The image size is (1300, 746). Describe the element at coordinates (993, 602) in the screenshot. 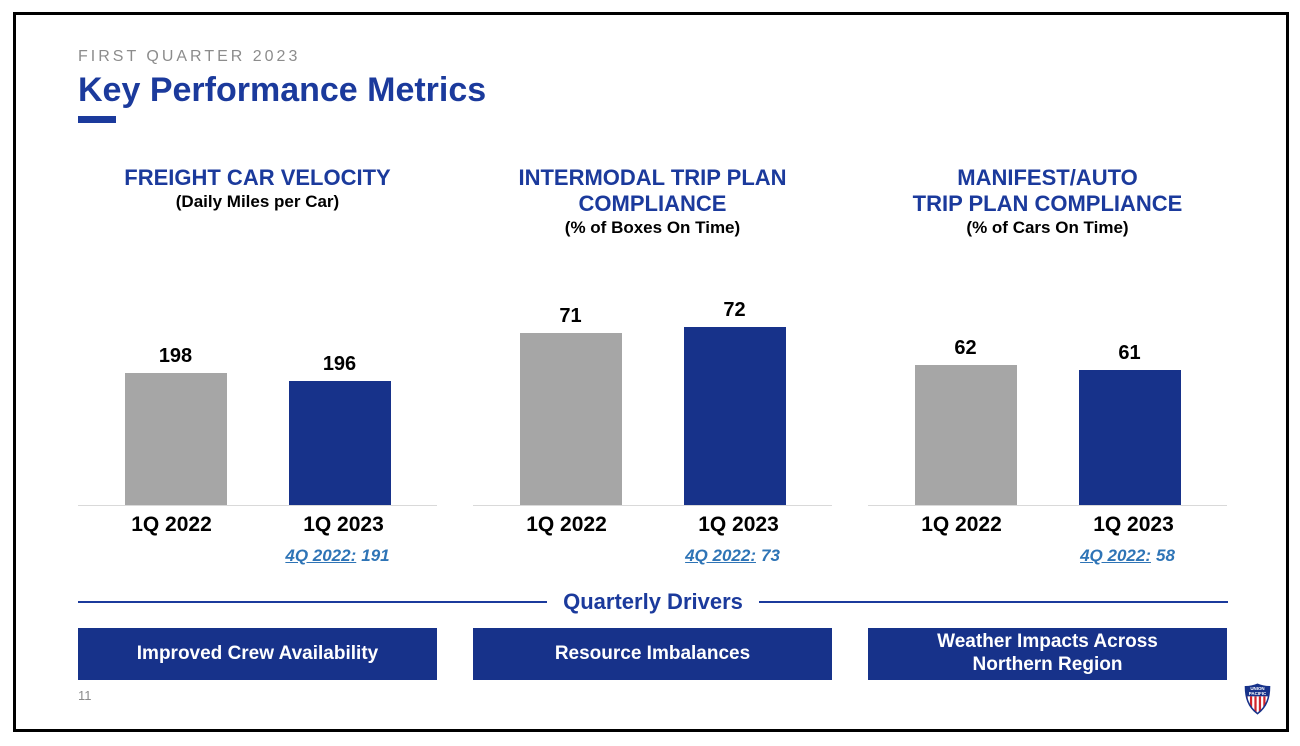

I see `divider-line-right` at that location.